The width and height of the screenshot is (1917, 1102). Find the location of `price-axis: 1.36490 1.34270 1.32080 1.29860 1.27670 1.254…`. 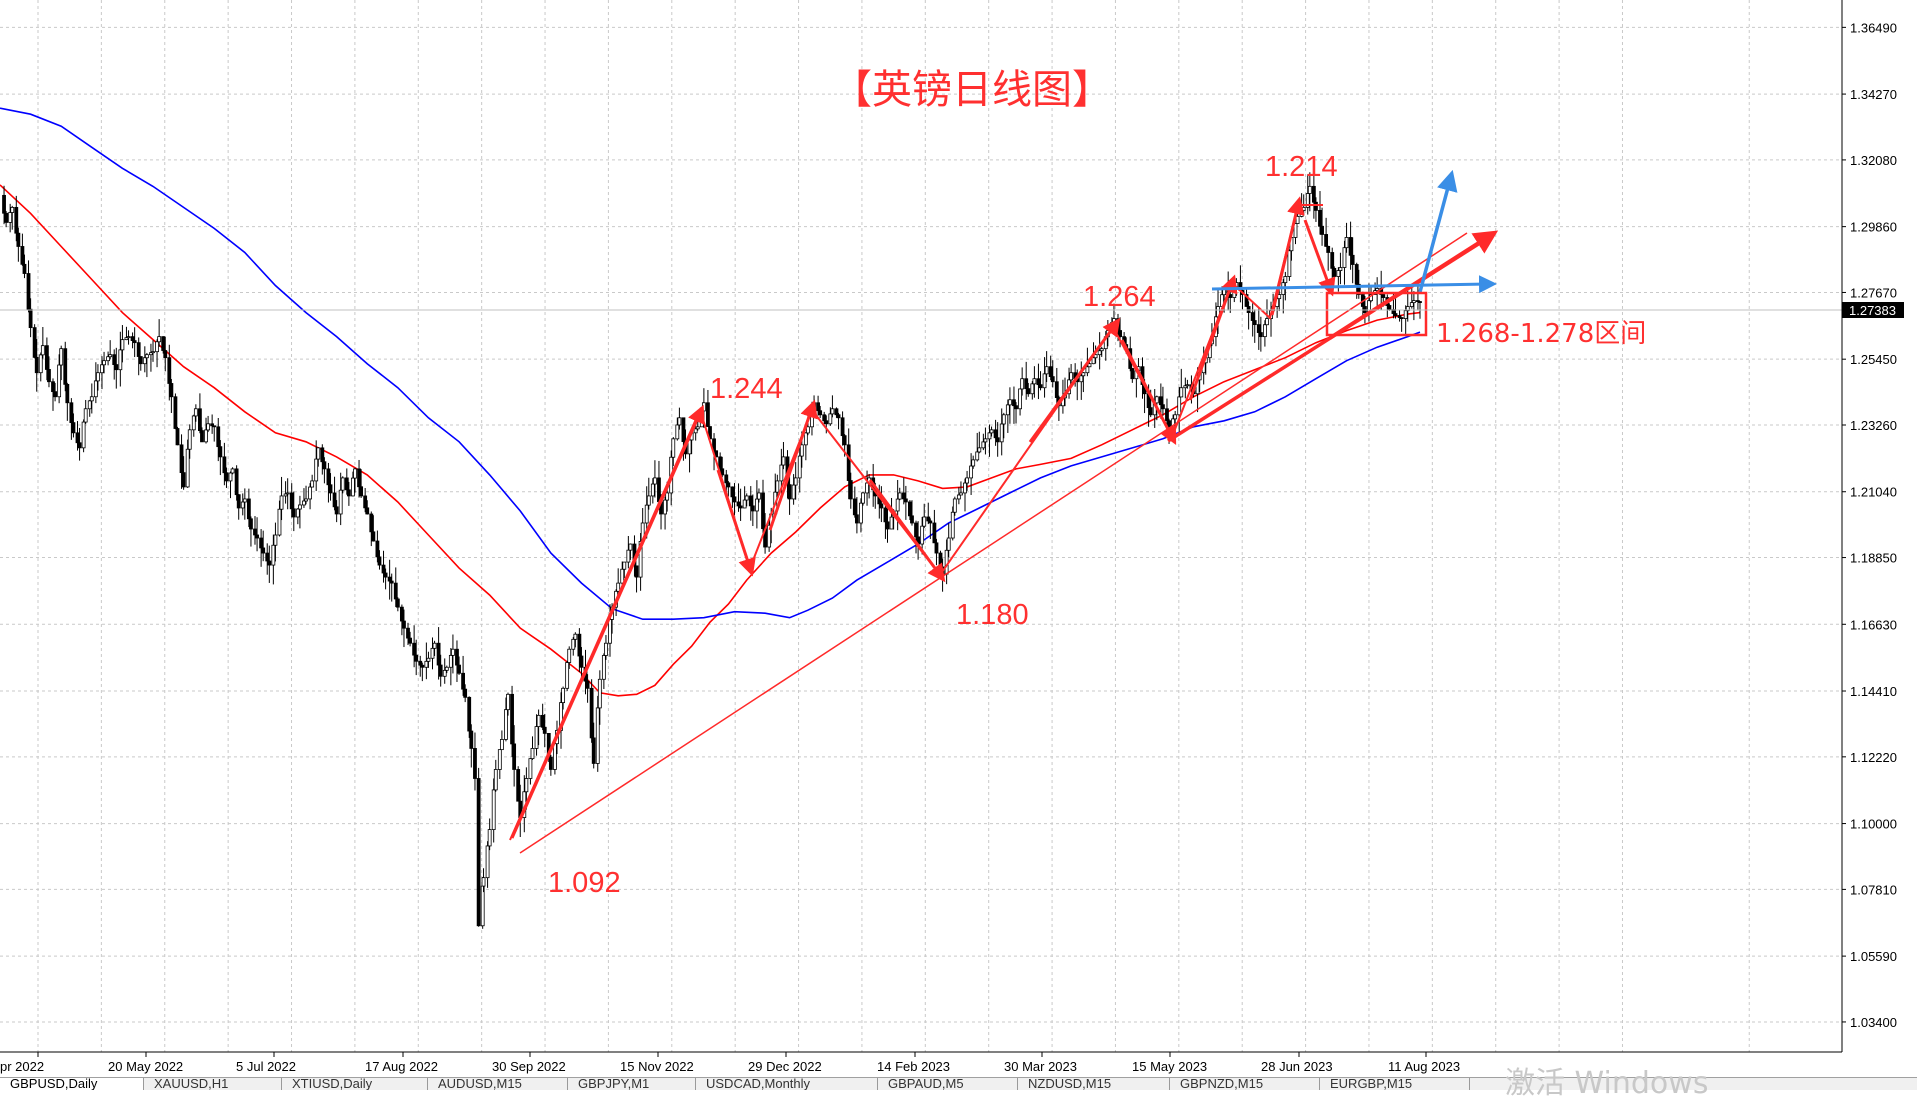

price-axis: 1.36490 1.34270 1.32080 1.29860 1.27670 1.254… is located at coordinates (1869, 525).